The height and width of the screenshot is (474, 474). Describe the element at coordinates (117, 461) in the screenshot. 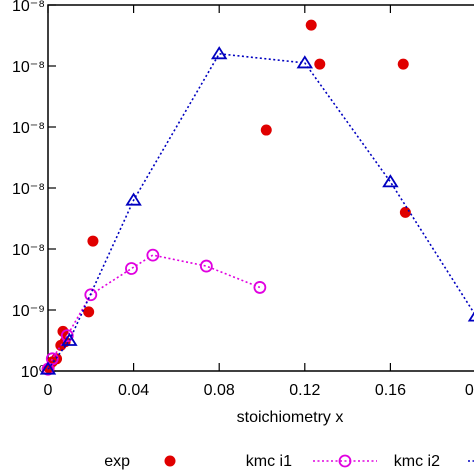

I see `legend-label: exp` at that location.